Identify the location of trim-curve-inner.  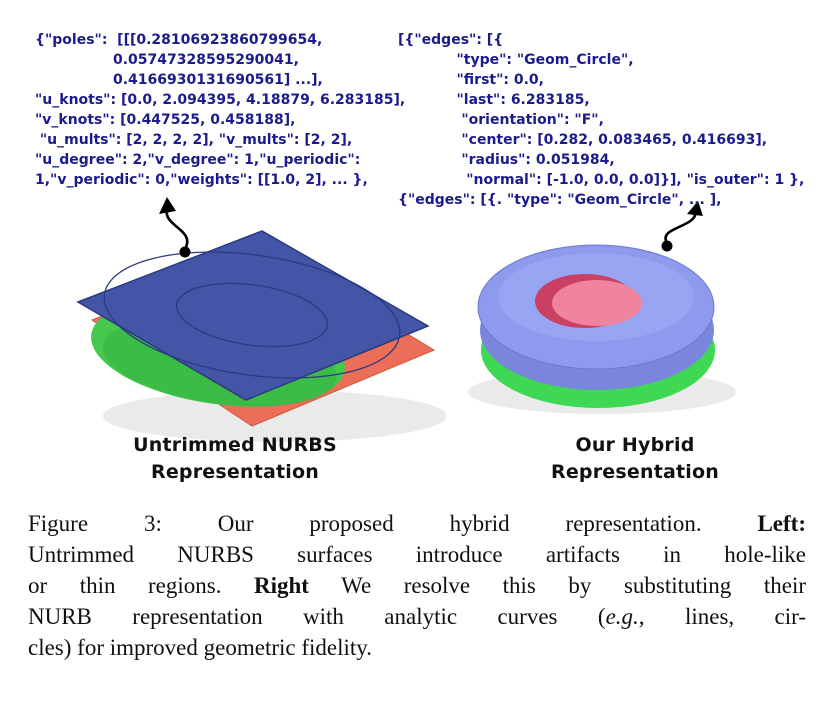
(252, 315).